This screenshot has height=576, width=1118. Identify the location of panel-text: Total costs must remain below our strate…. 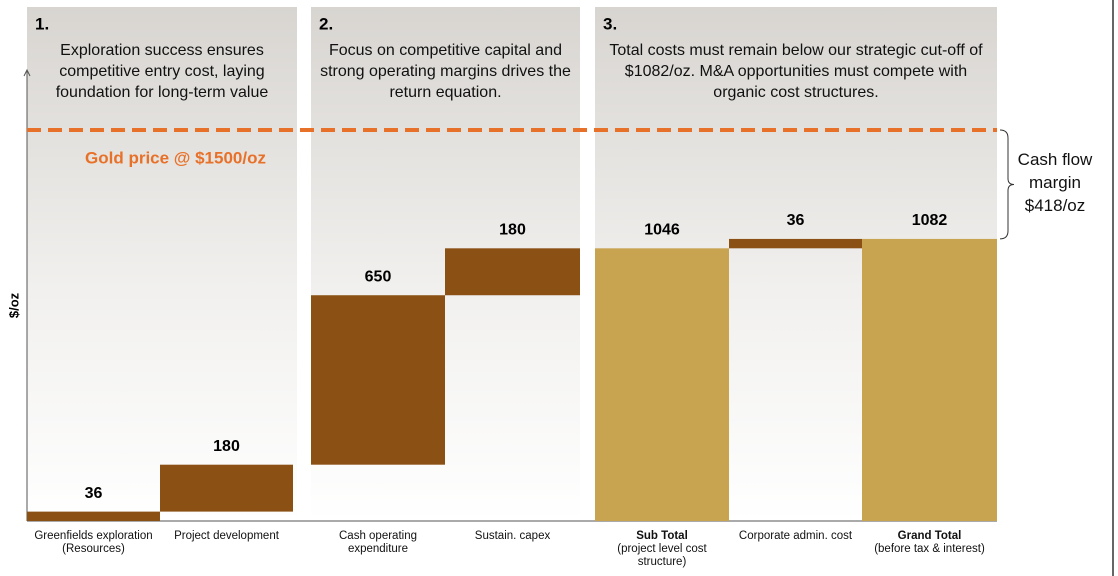
(796, 71).